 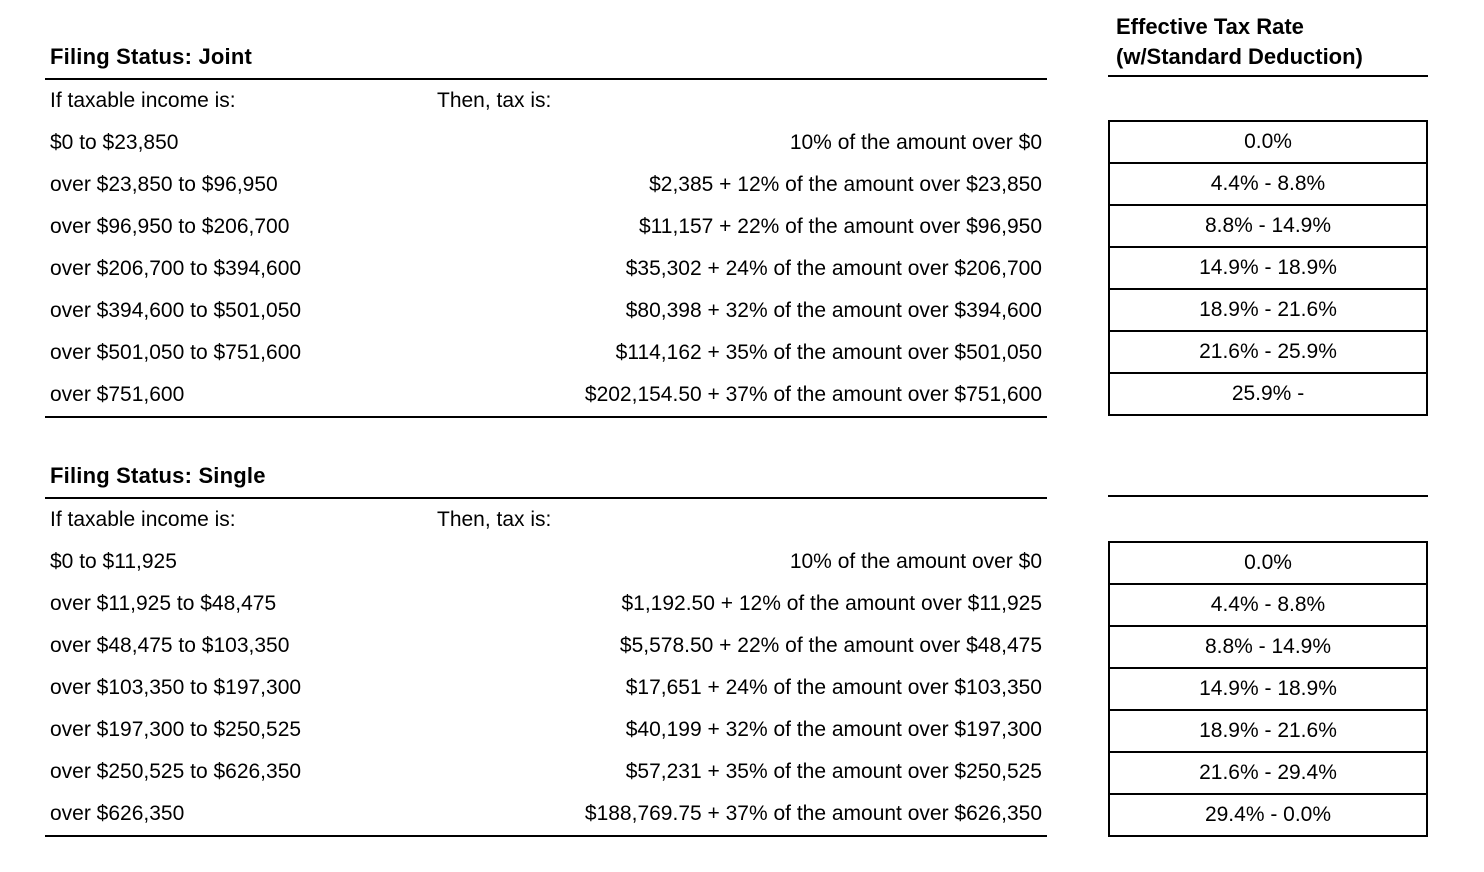 I want to click on effective-tax-rate-header-line2: (w/Standard Deduction), so click(x=1239, y=56).